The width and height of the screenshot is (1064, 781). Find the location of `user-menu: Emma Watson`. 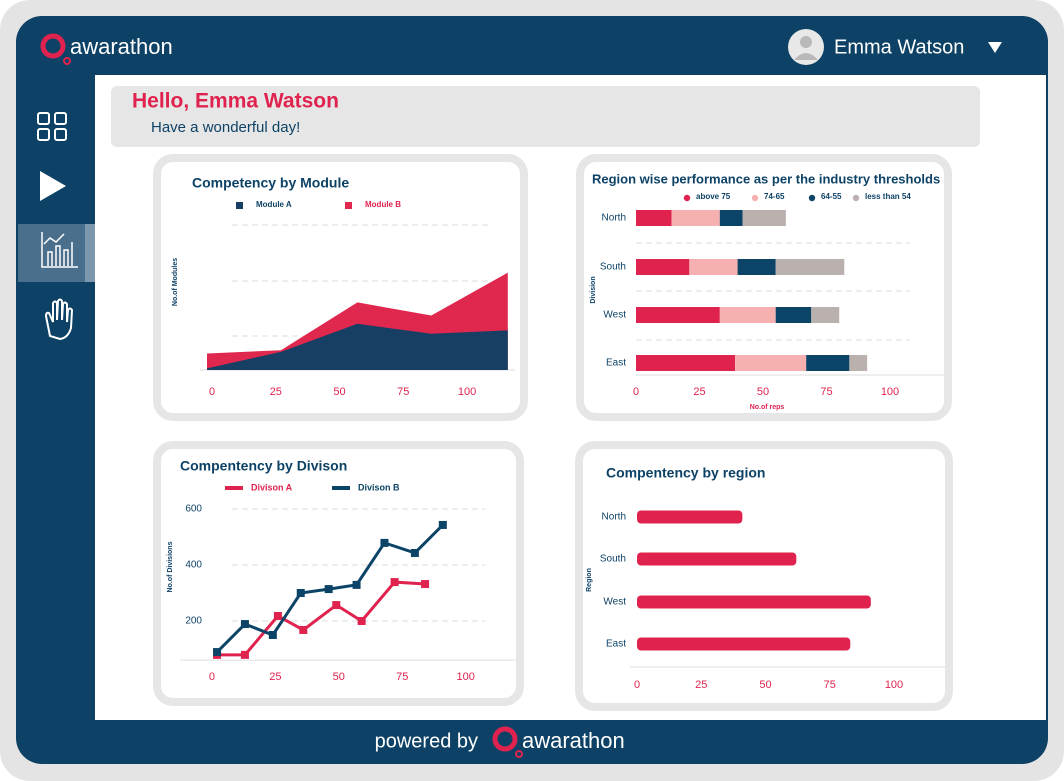

user-menu: Emma Watson is located at coordinates (895, 47).